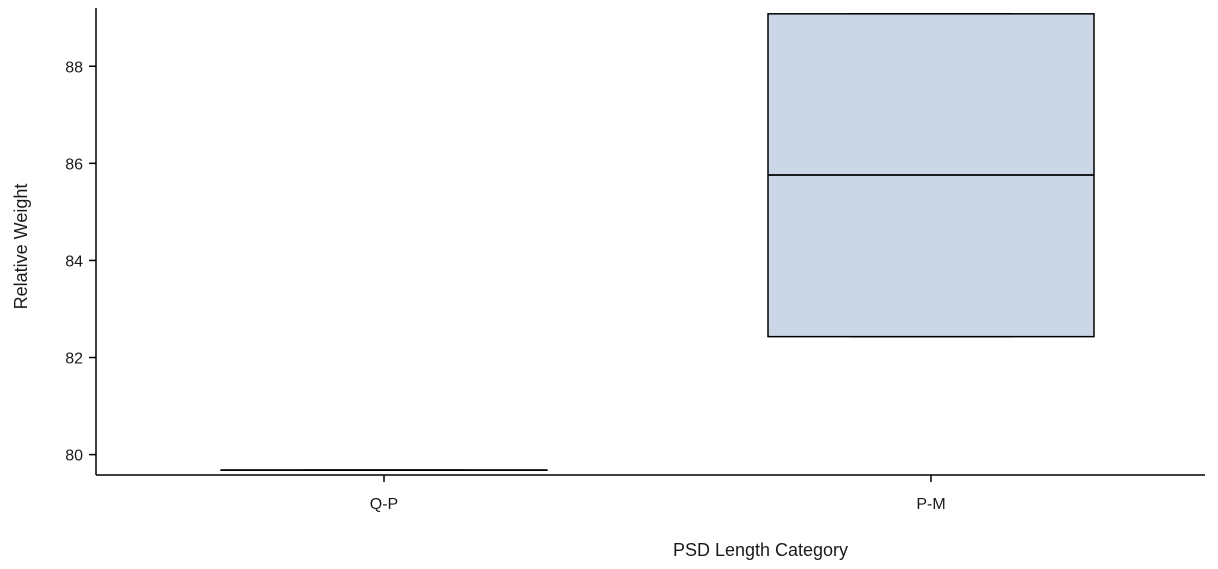 This screenshot has width=1218, height=569. What do you see at coordinates (21, 247) in the screenshot?
I see `y-axis-title: Relative Weight` at bounding box center [21, 247].